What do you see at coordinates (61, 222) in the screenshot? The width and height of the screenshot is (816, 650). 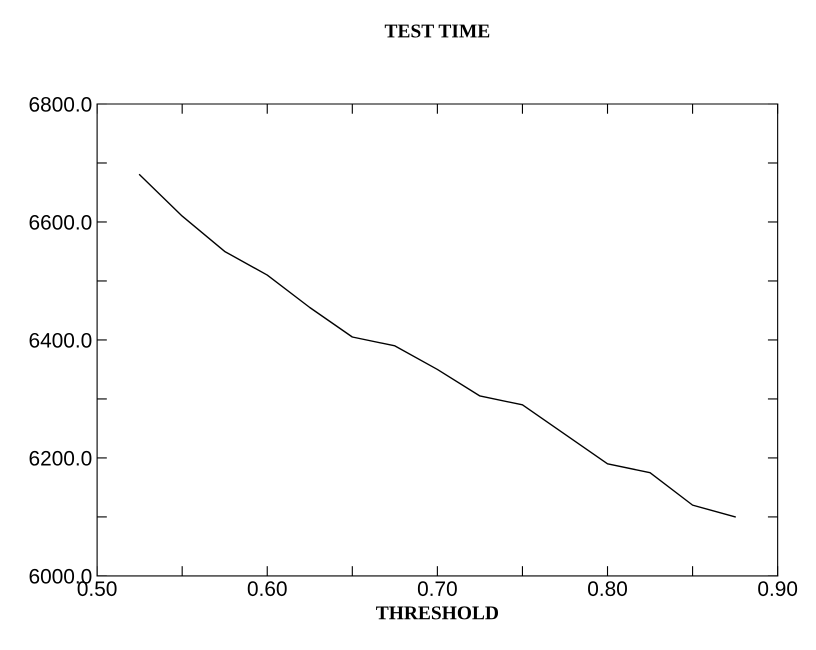 I see `y-tick-label: 6600.0` at bounding box center [61, 222].